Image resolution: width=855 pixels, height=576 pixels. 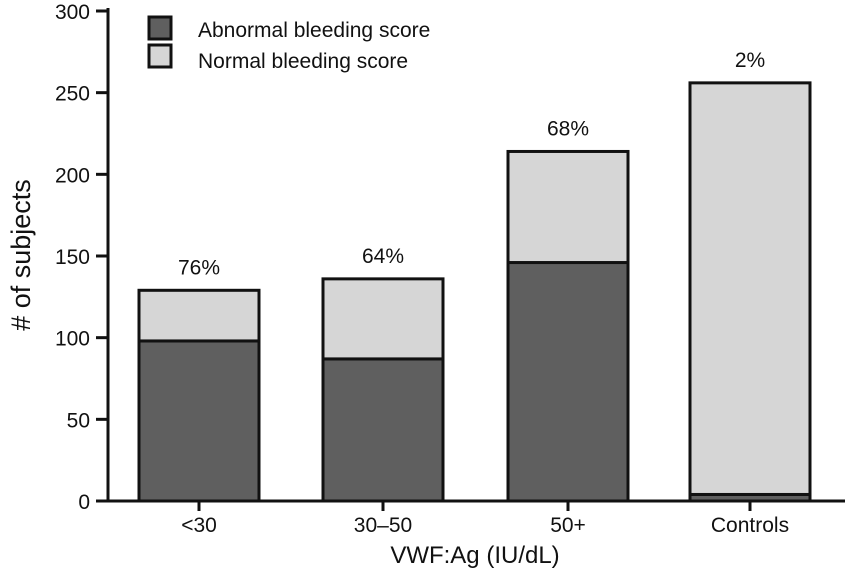 I want to click on x-tick-label: <30, so click(x=199, y=525).